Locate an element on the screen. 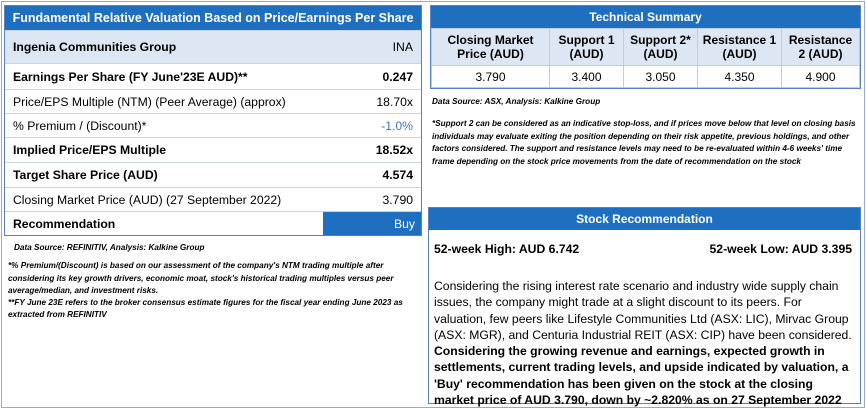  premium-label: % Premium / (Discount)* is located at coordinates (80, 125).